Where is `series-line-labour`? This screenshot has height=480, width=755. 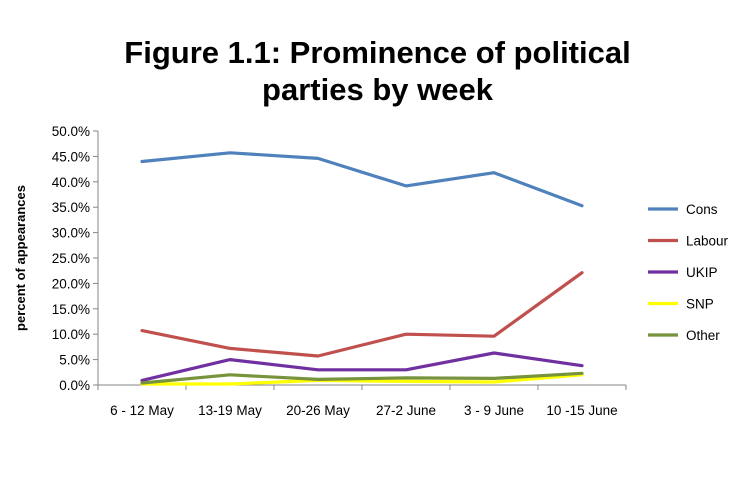
series-line-labour is located at coordinates (362, 314).